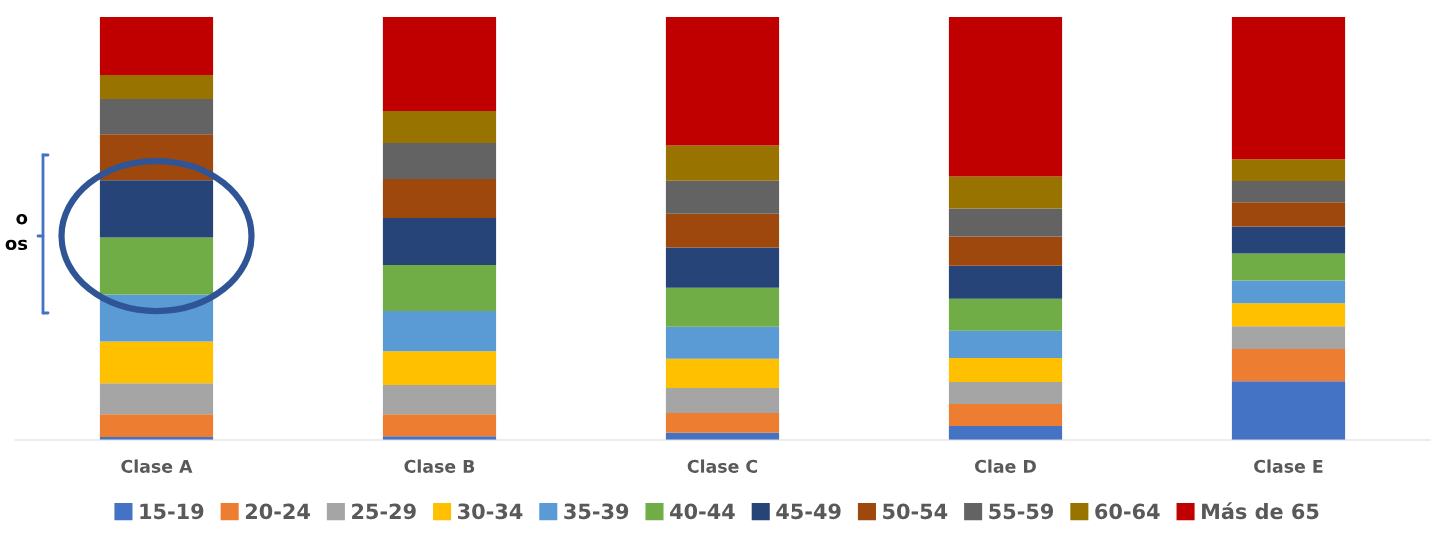  I want to click on legend-label: 25-29, so click(384, 511).